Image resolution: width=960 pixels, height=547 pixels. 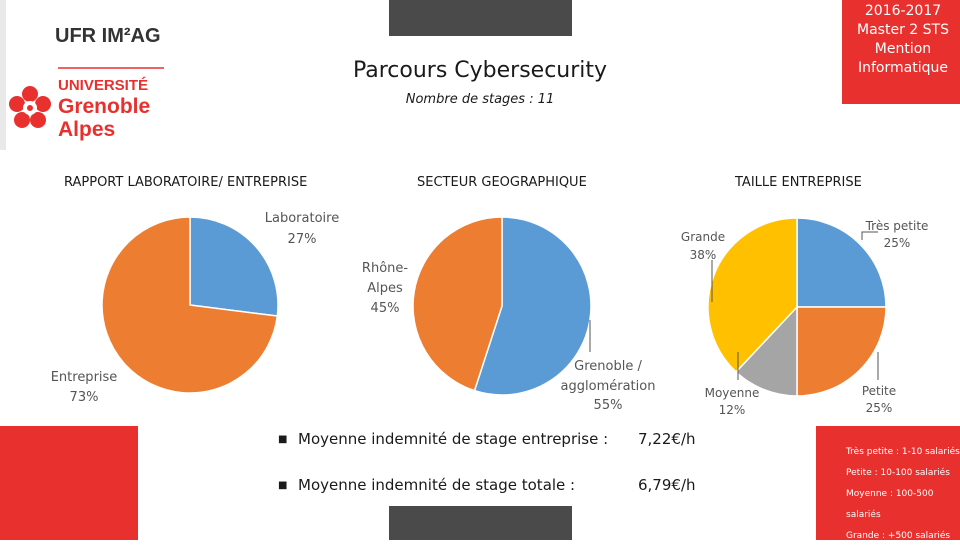 What do you see at coordinates (3, 75) in the screenshot?
I see `logo-edge-bar` at bounding box center [3, 75].